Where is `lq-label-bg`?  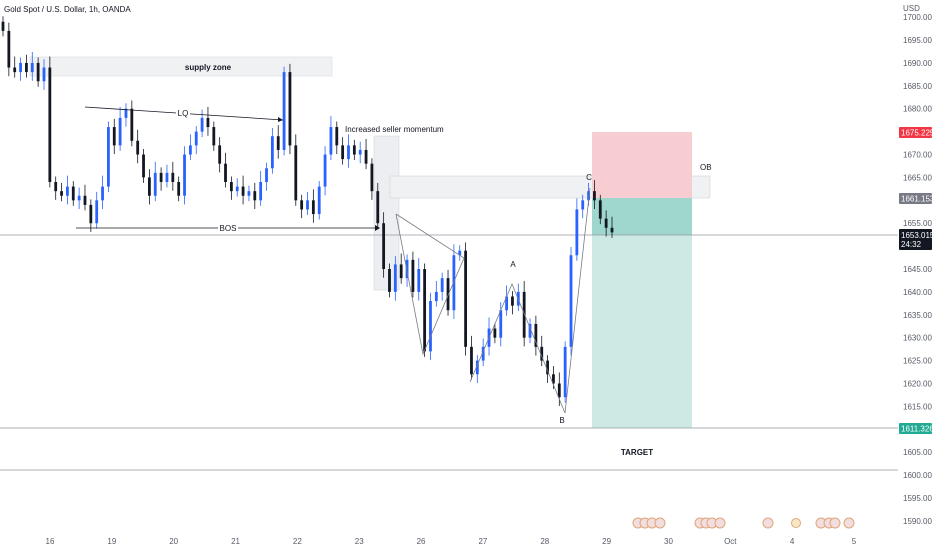
lq-label-bg is located at coordinates (183, 112).